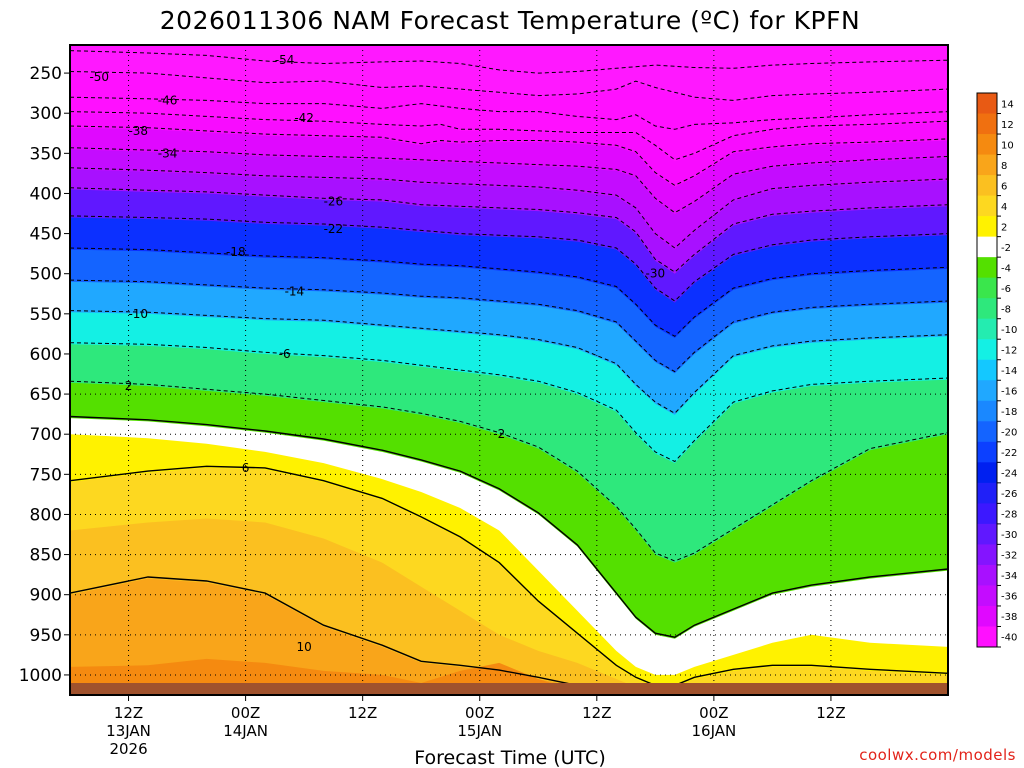 This screenshot has height=768, width=1024. Describe the element at coordinates (1004, 207) in the screenshot. I see `colorbar-label: 4` at that location.